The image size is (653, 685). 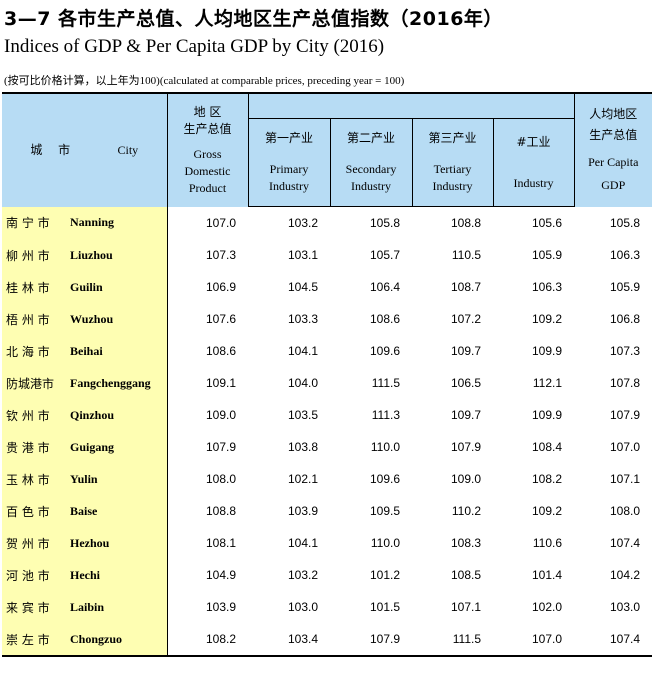 What do you see at coordinates (115, 511) in the screenshot?
I see `city-name-en: Baise` at bounding box center [115, 511].